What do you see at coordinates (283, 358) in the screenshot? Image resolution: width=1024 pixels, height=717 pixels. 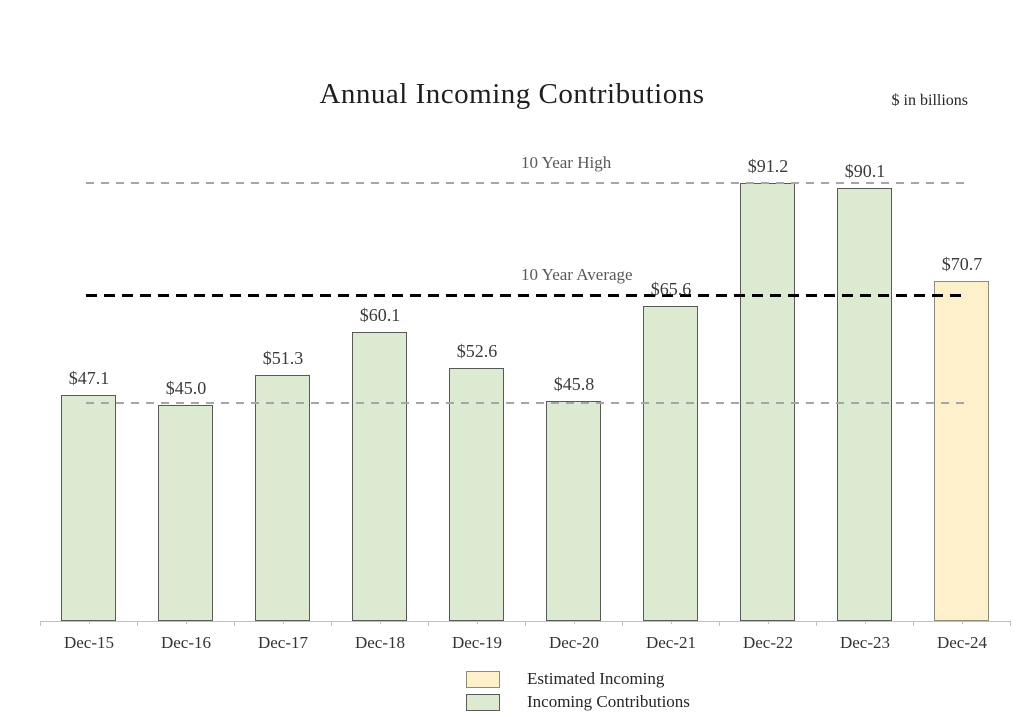 I see `bar-value-label: $51.3` at bounding box center [283, 358].